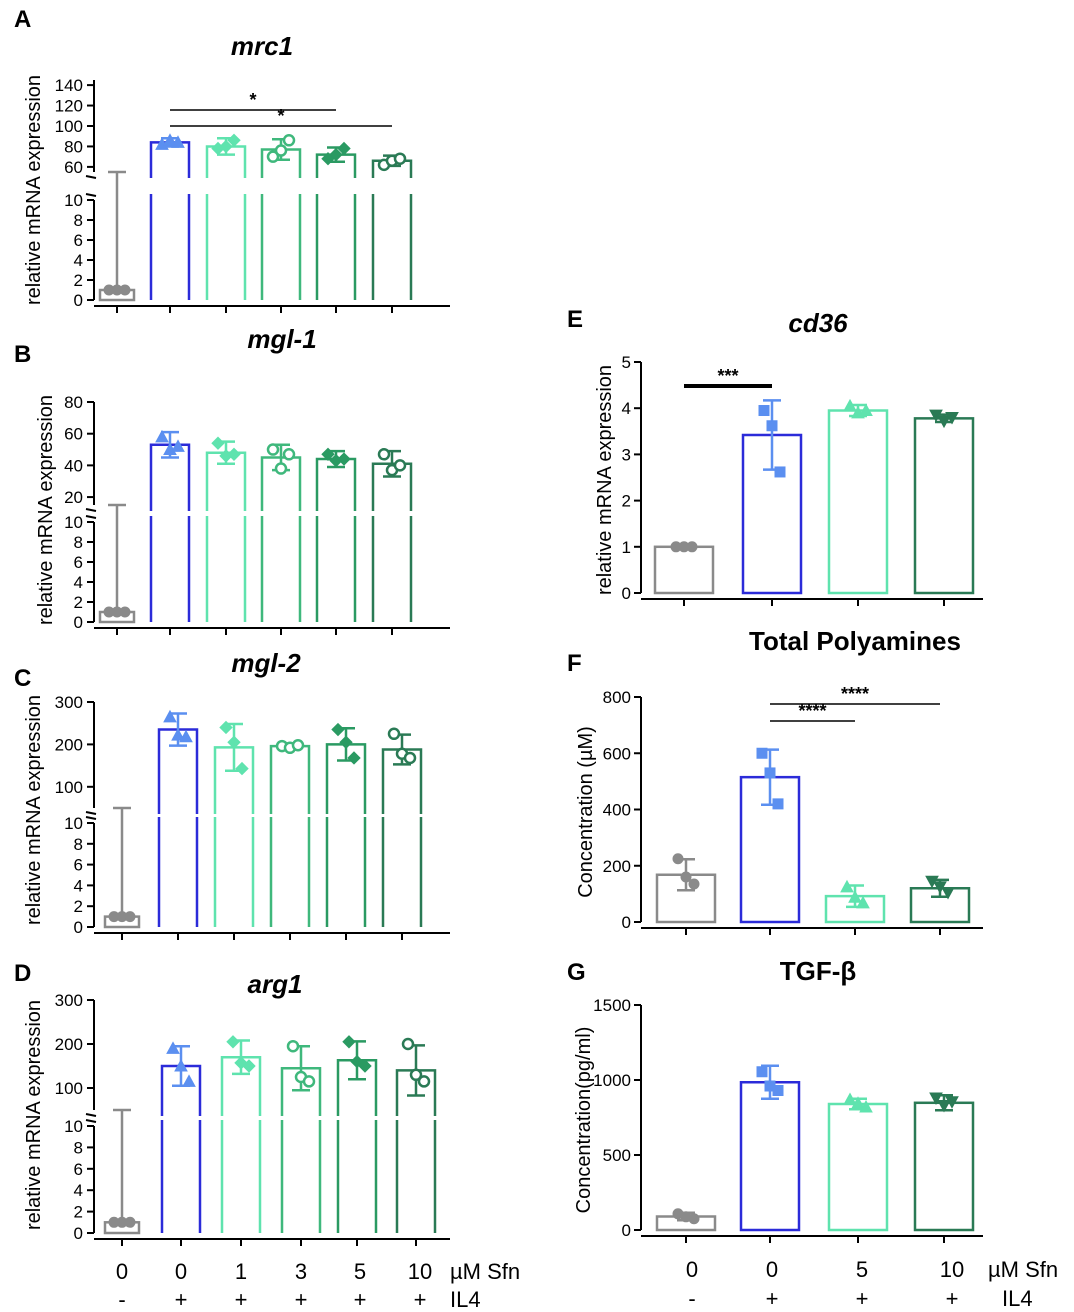 The height and width of the screenshot is (1312, 1074). I want to click on chart-title: Total Polyamines, so click(855, 641).